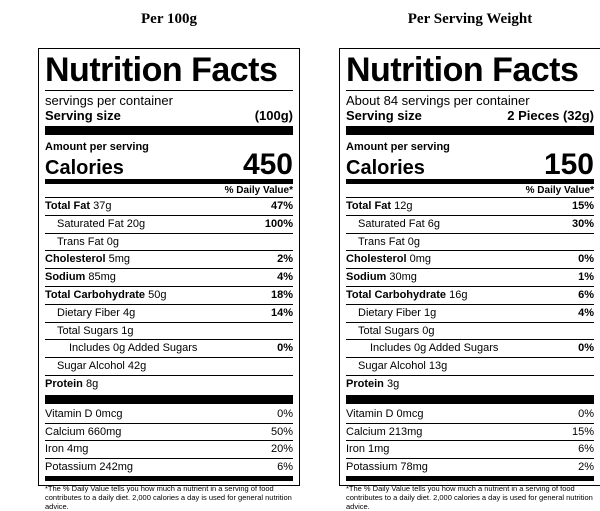 This screenshot has height=511, width=600. Describe the element at coordinates (285, 277) in the screenshot. I see `daily-value: 4%` at that location.